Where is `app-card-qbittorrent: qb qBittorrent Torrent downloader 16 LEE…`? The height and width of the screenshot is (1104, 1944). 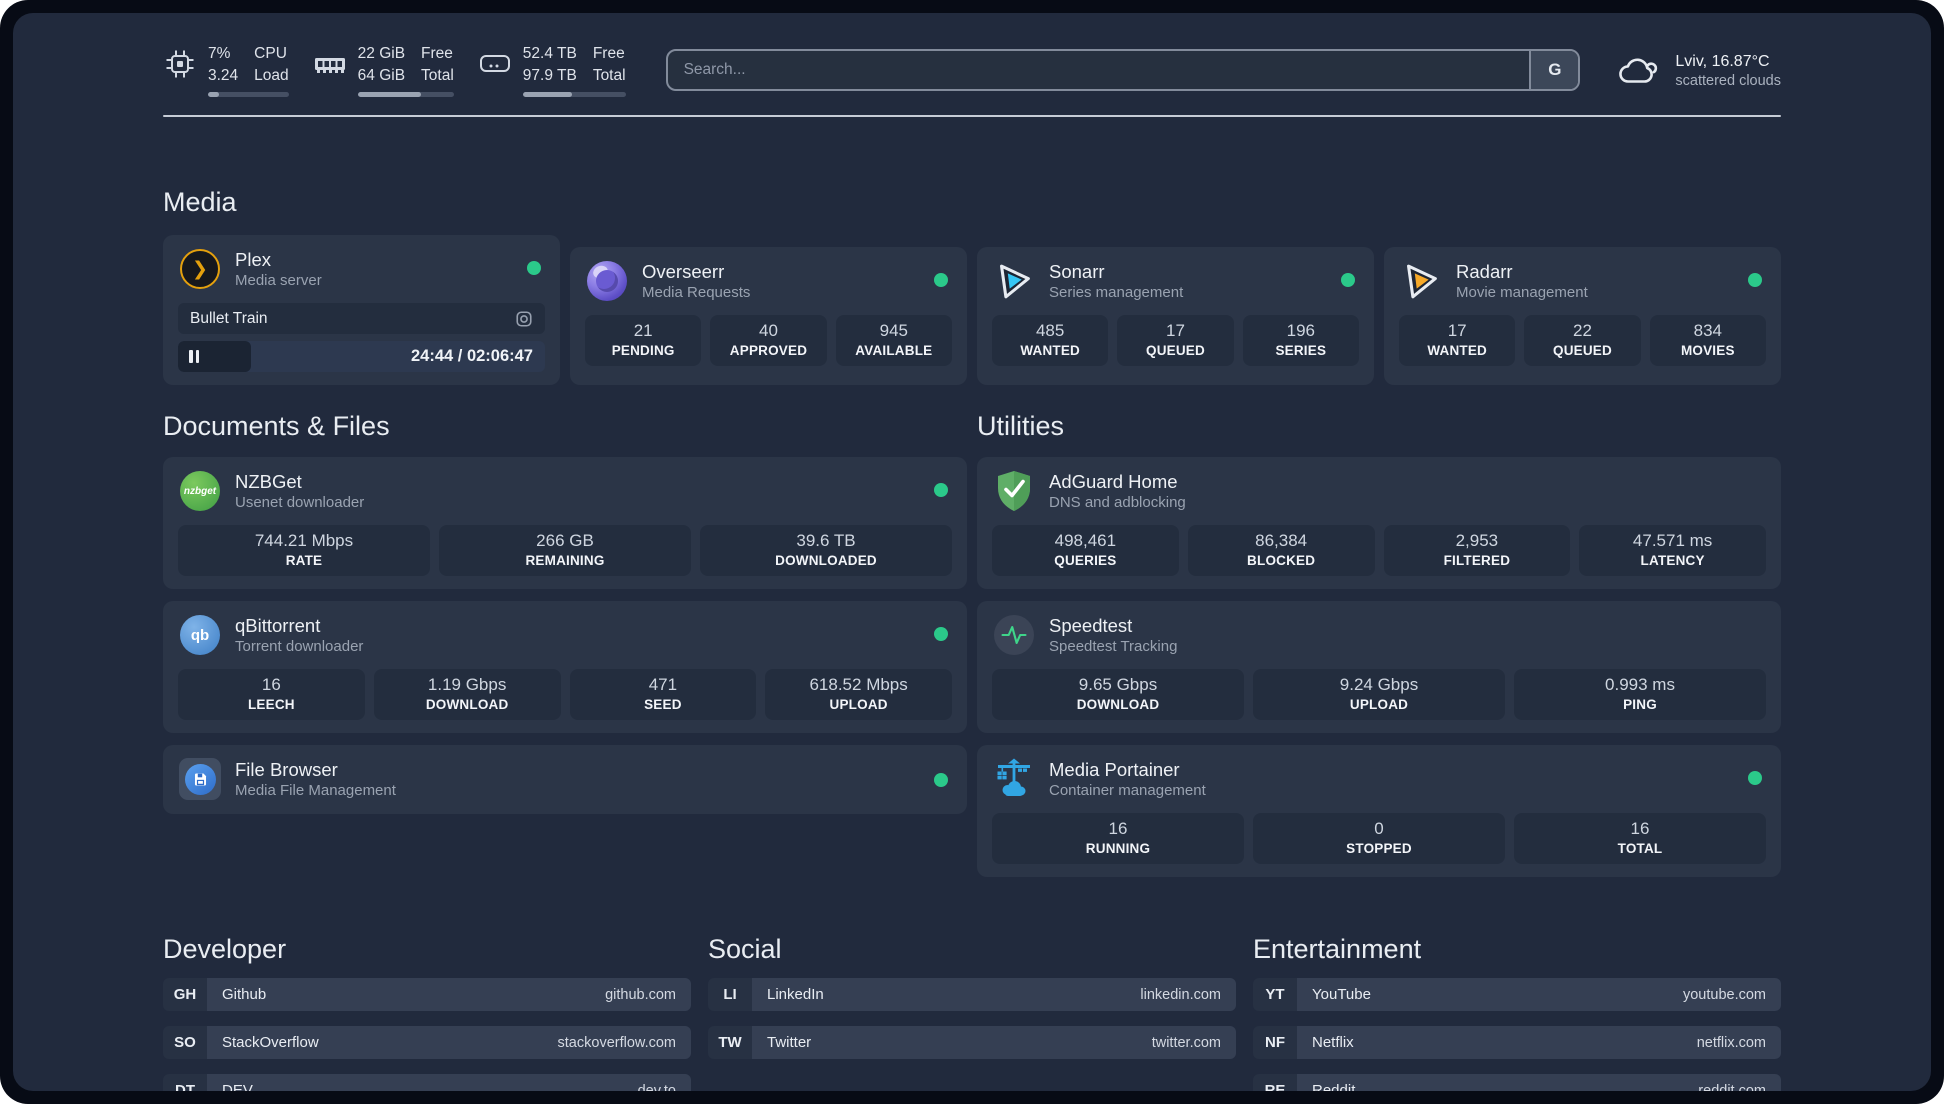
app-card-qbittorrent: qb qBittorrent Torrent downloader 16 LEE… is located at coordinates (565, 667).